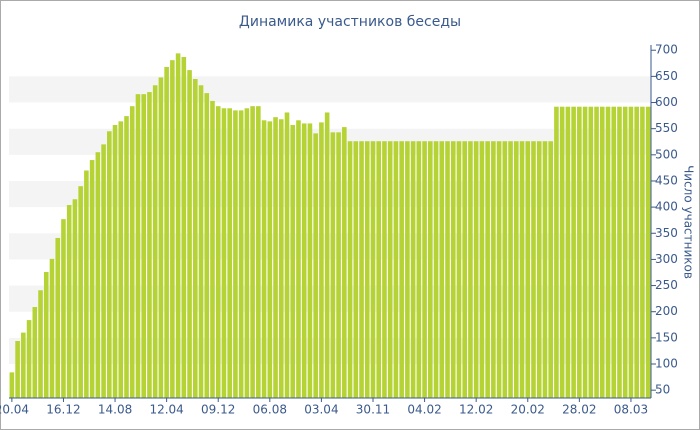 This screenshot has height=430, width=700. What do you see at coordinates (218, 410) in the screenshot?
I see `x-tick-label: 09.12` at bounding box center [218, 410].